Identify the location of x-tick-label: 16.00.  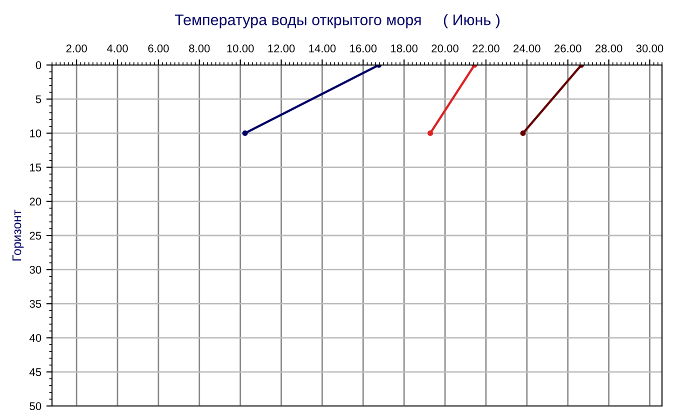
(363, 48).